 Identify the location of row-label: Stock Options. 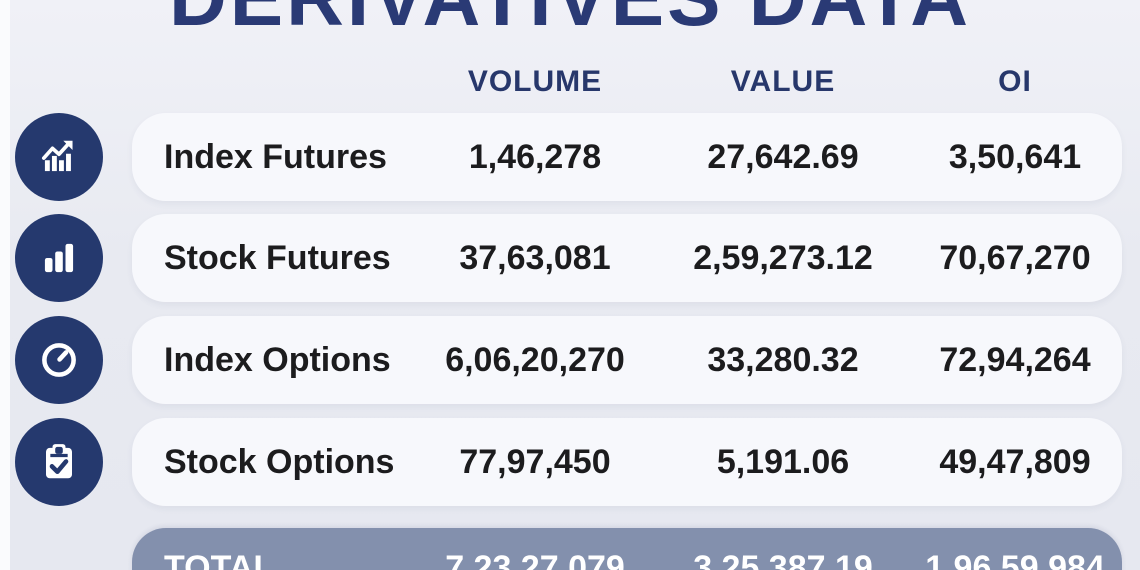
(279, 461).